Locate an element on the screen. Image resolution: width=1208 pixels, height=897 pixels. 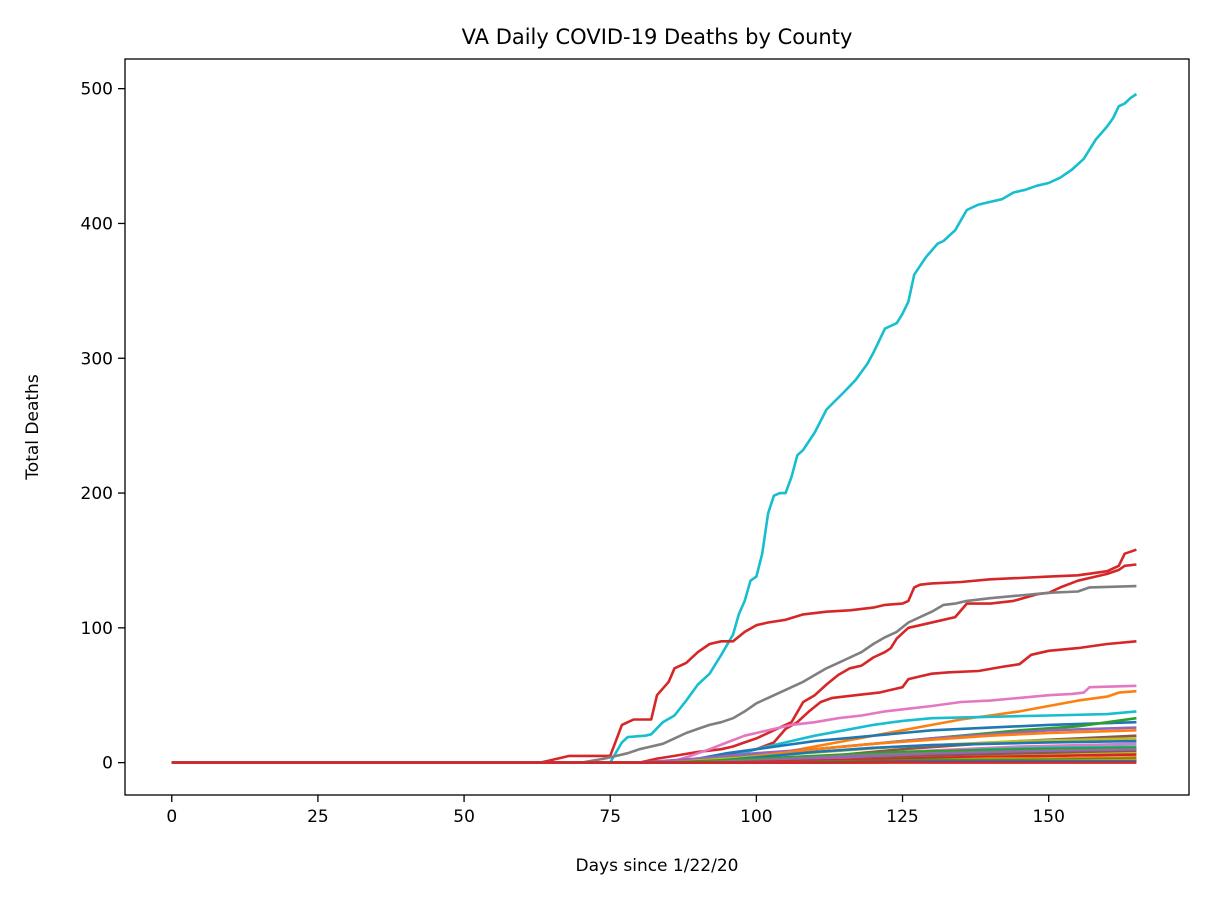
y-tick-label: 100 is located at coordinates (97, 629).